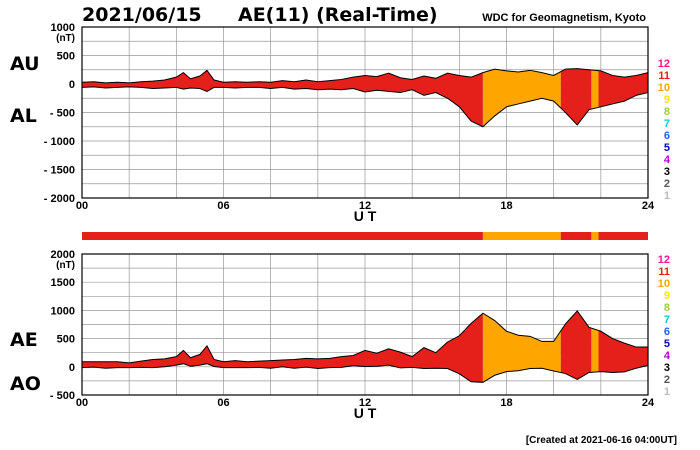  What do you see at coordinates (23, 116) in the screenshot?
I see `index-label-al: AL` at bounding box center [23, 116].